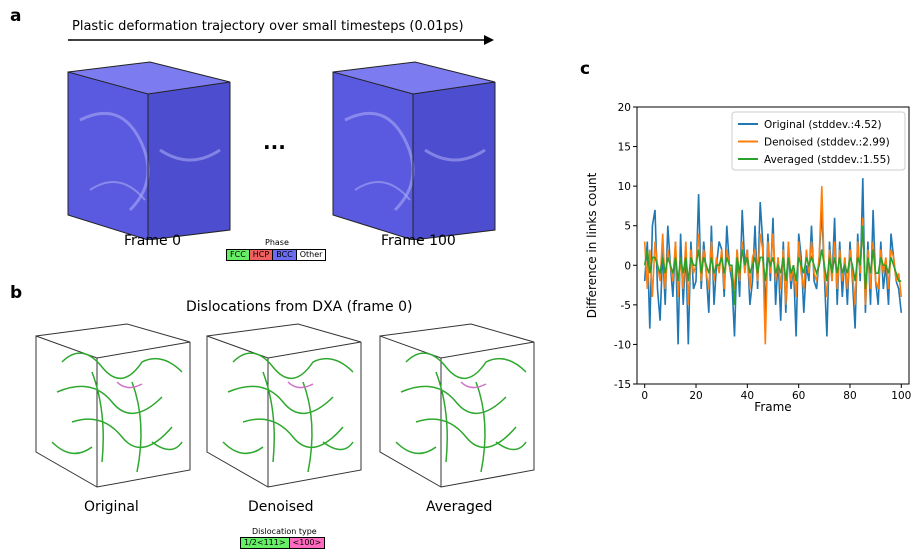 The height and width of the screenshot is (550, 924). Describe the element at coordinates (827, 143) in the screenshot. I see `legend-entry-1: Denoised (stddev.:2.99)` at that location.